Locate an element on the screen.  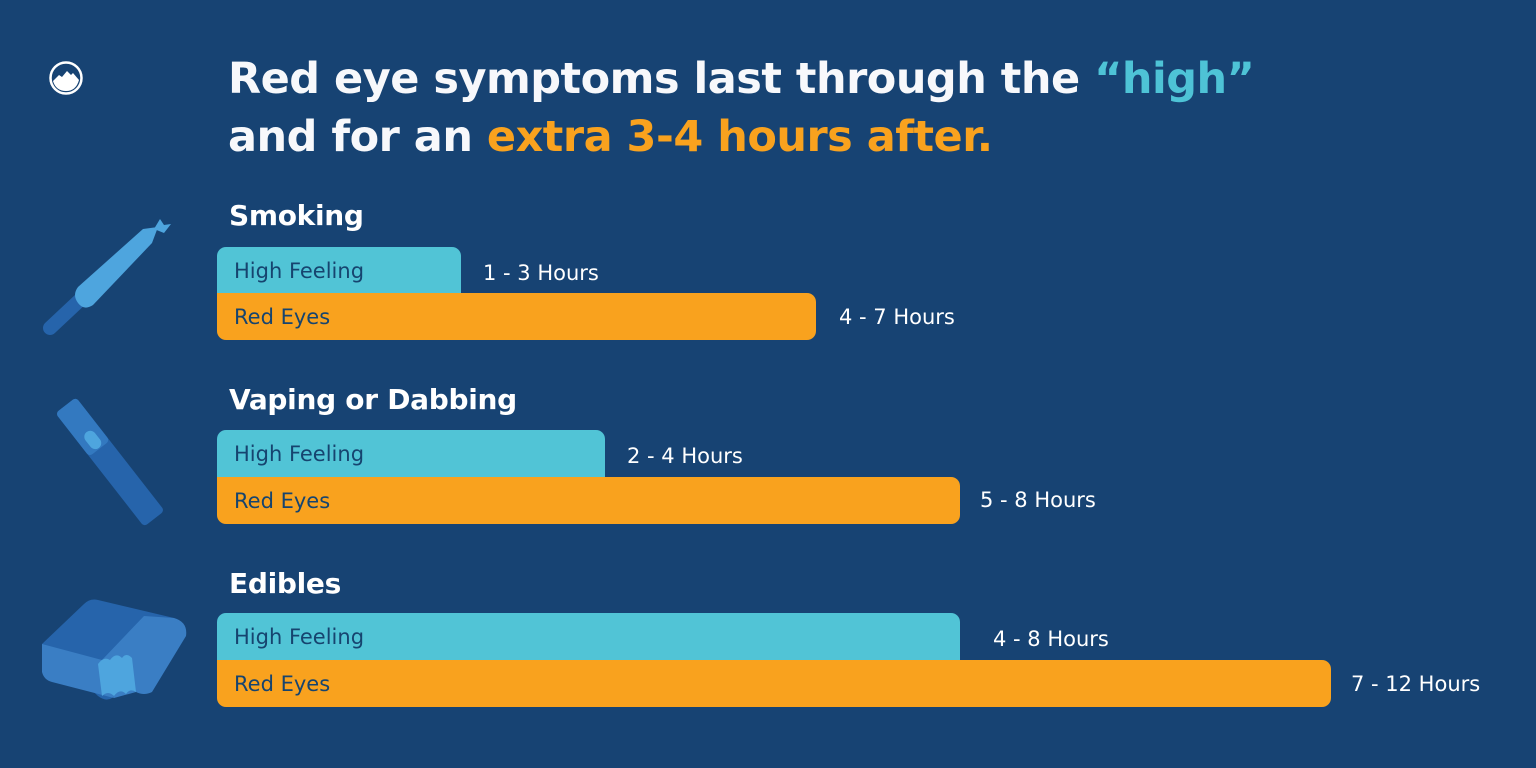
bar-edibles-red-eyes: Red Eyes is located at coordinates (774, 683).